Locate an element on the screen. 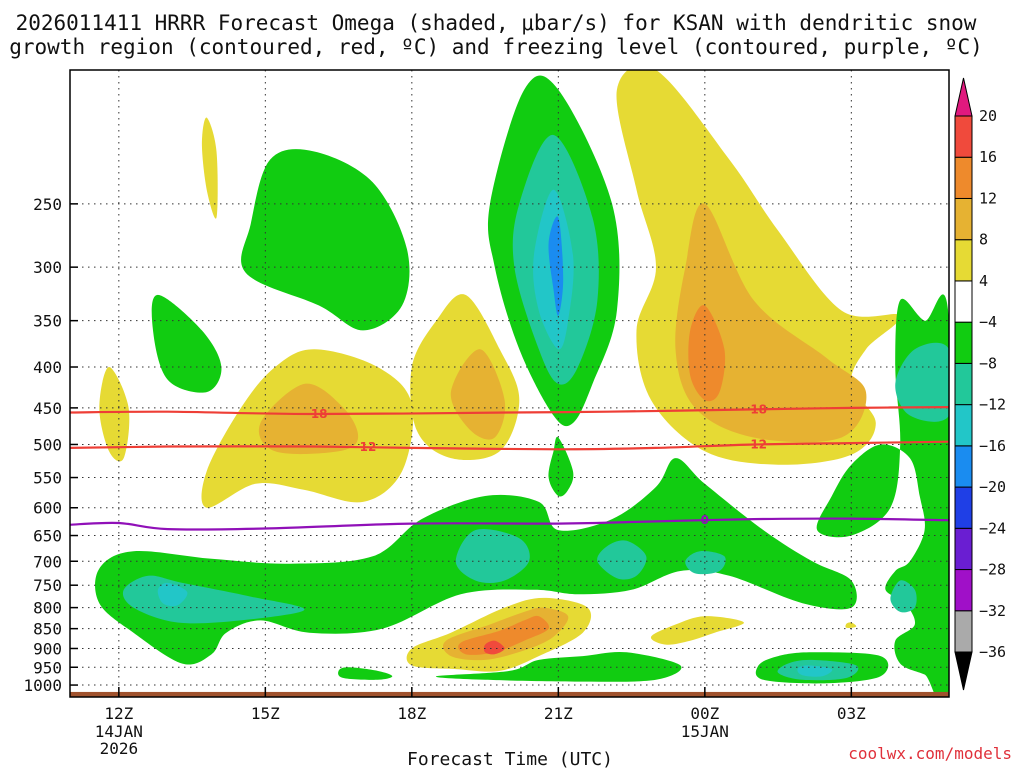 The height and width of the screenshot is (768, 1024). omega-green-upper-center is located at coordinates (325, 240).